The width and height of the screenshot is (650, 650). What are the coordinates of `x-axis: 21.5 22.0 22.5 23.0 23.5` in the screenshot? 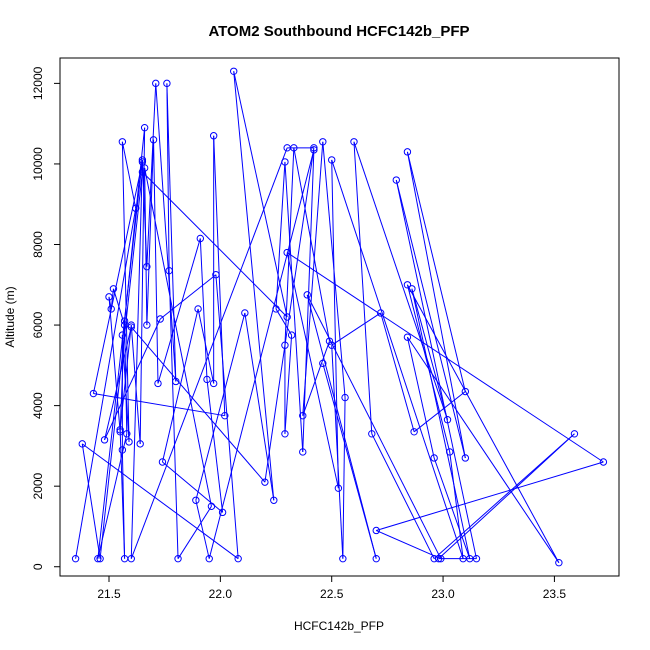 It's located at (331, 588).